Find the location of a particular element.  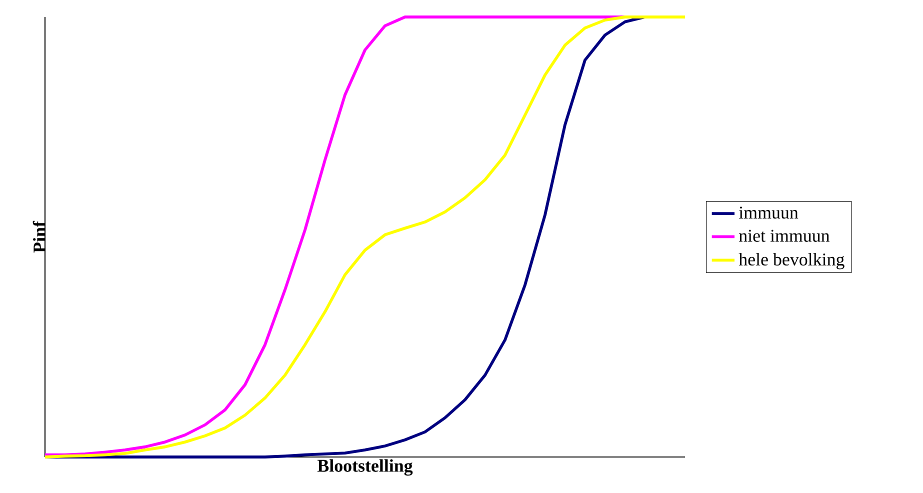

legend-label: hele bevolking is located at coordinates (791, 261).